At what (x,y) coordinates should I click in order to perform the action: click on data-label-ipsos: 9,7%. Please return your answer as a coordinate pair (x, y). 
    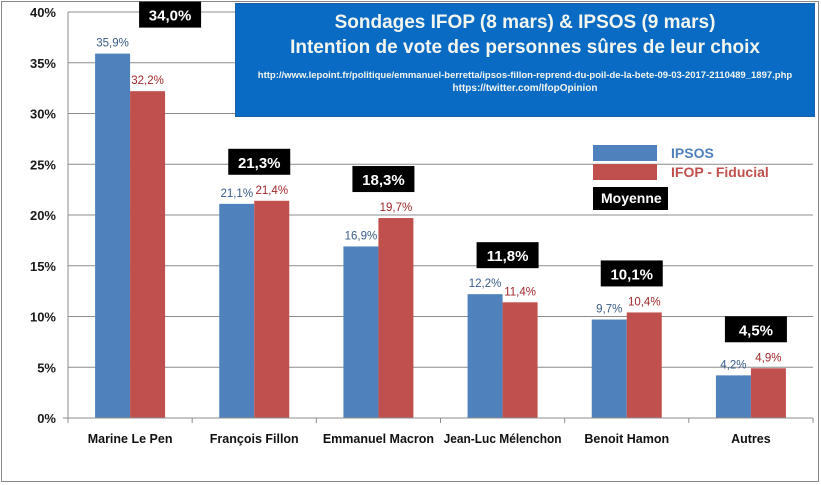
    Looking at the image, I should click on (609, 310).